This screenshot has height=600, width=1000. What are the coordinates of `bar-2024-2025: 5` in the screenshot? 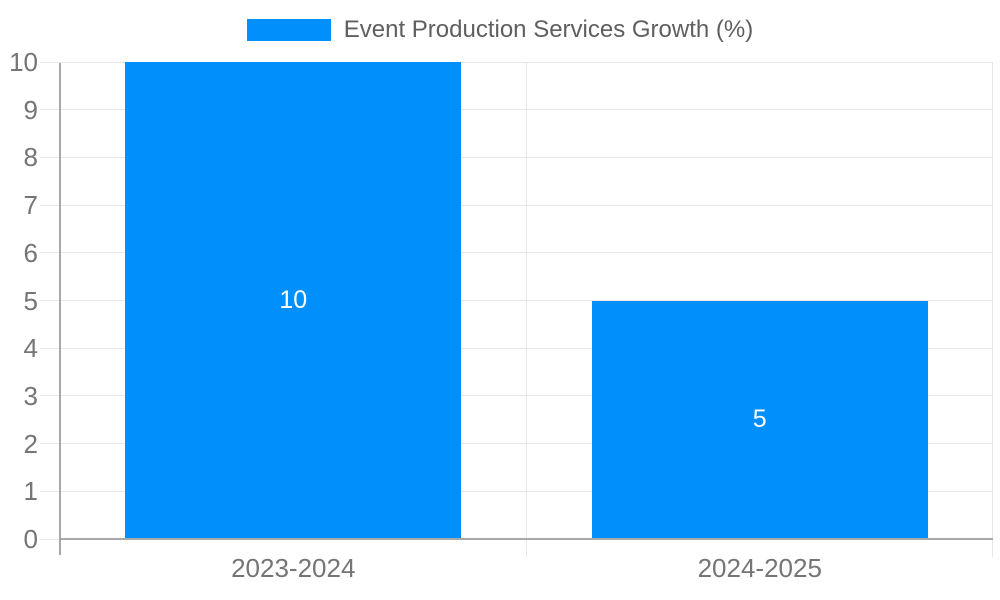 It's located at (759, 419).